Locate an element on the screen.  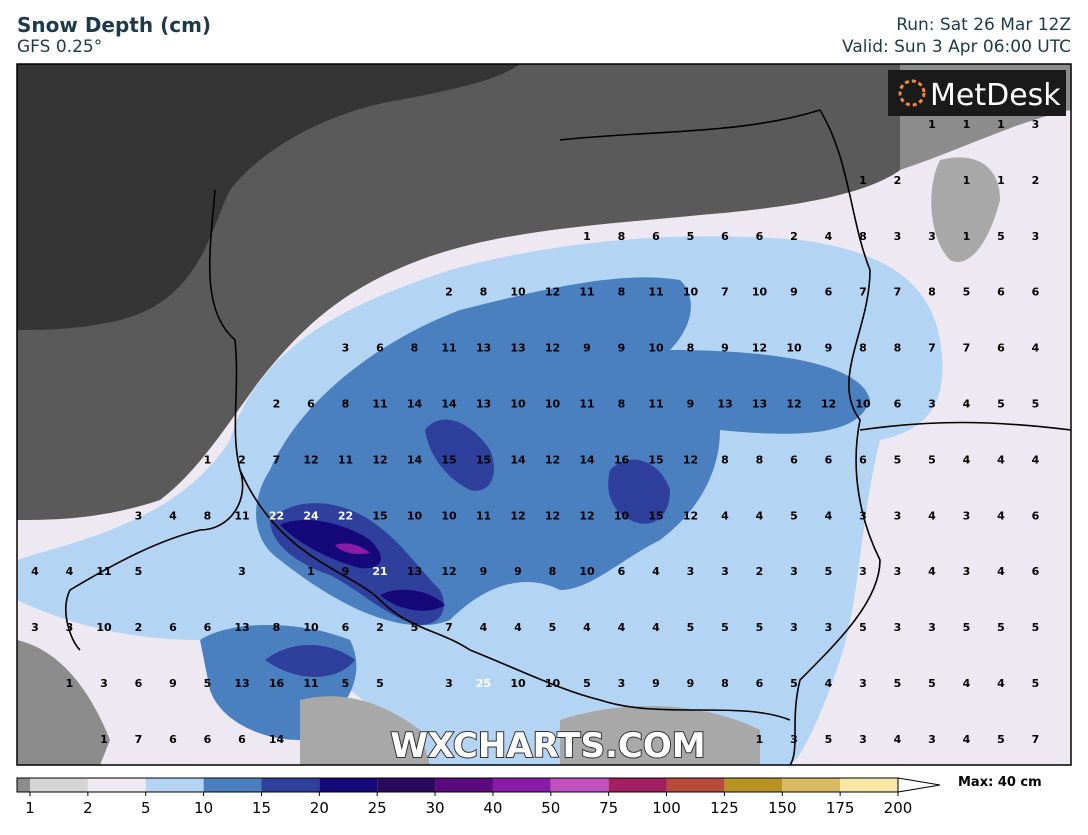
logo-text: MetDesk is located at coordinates (995, 95).